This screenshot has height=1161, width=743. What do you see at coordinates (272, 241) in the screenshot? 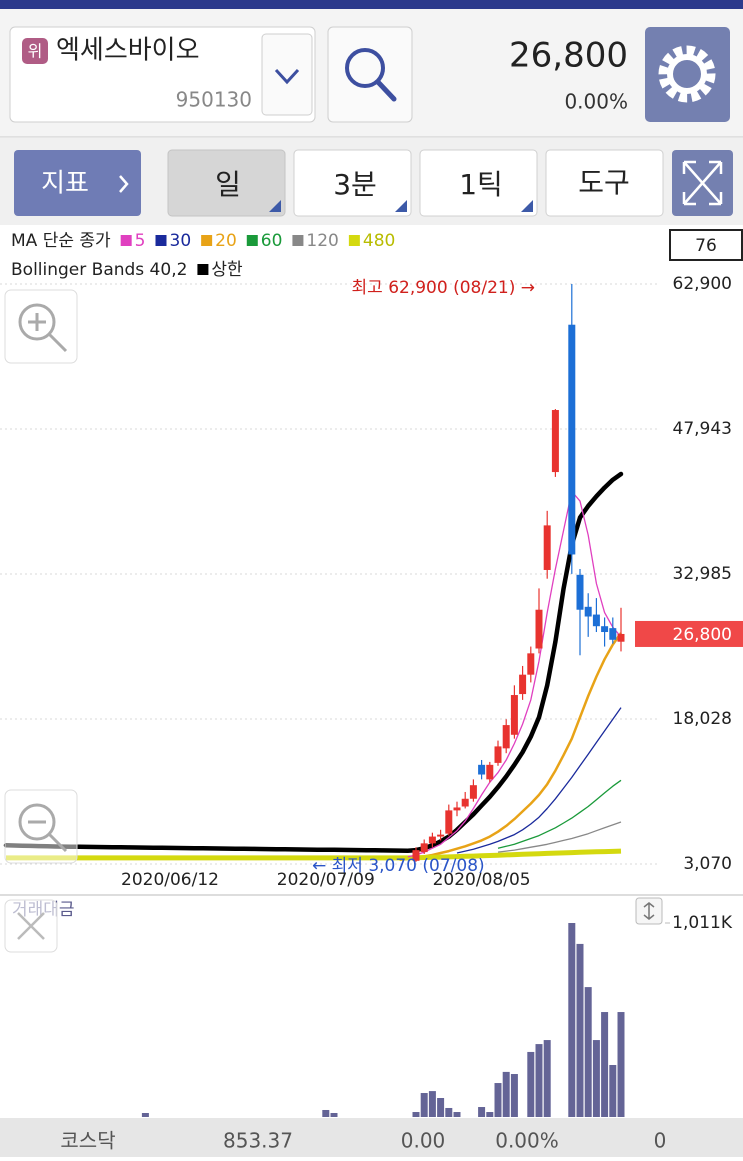
I see `legend-label: 60` at bounding box center [272, 241].